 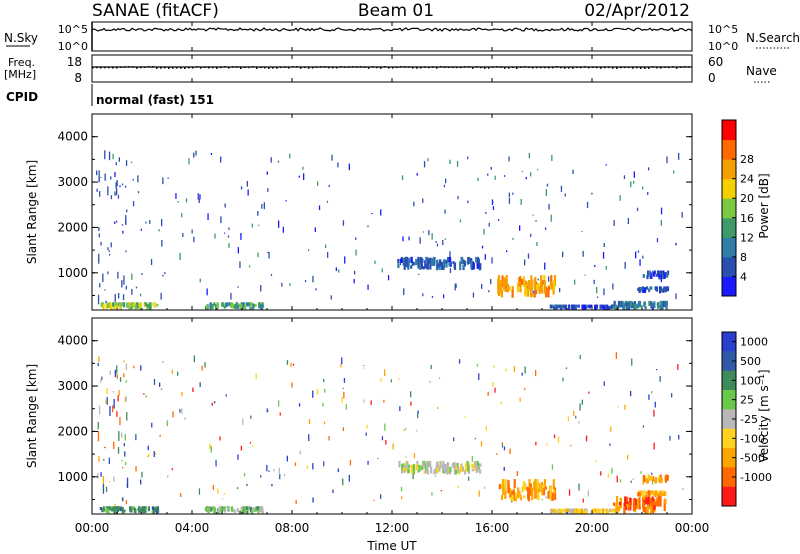 I want to click on ytick-label: 3000, so click(x=72, y=182).